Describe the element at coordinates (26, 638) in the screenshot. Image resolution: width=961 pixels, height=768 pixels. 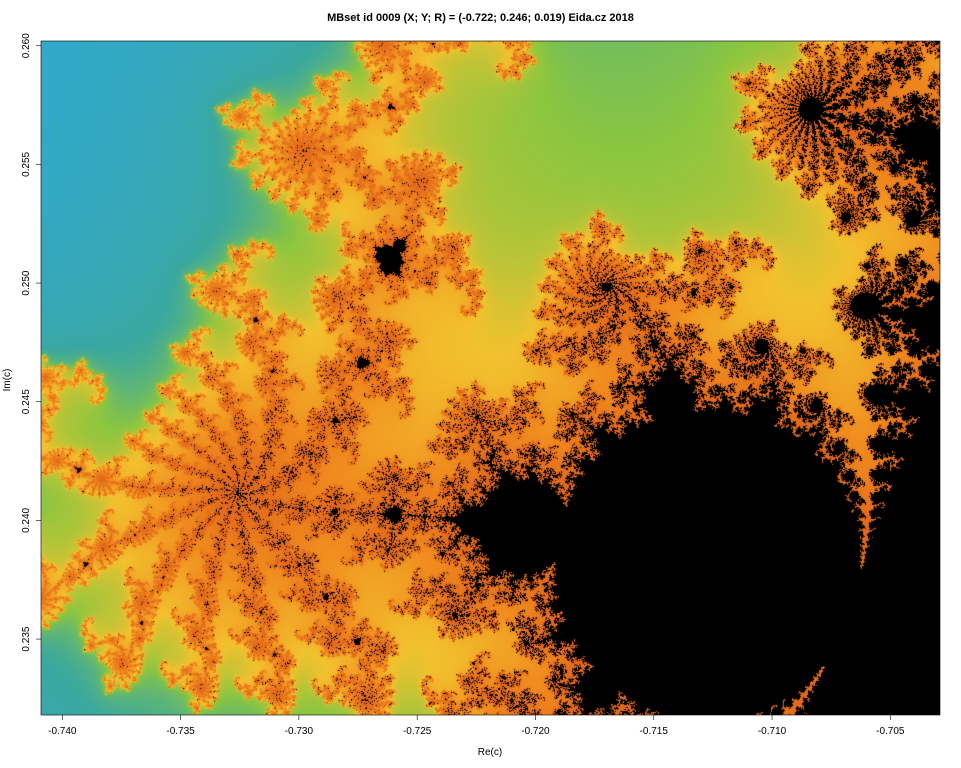
I see `y-tick-label: 0.235` at that location.